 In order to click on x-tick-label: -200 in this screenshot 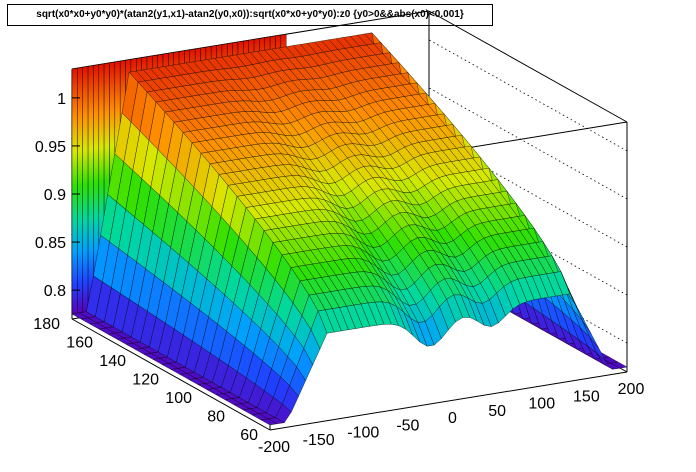, I will do `click(274, 447)`.